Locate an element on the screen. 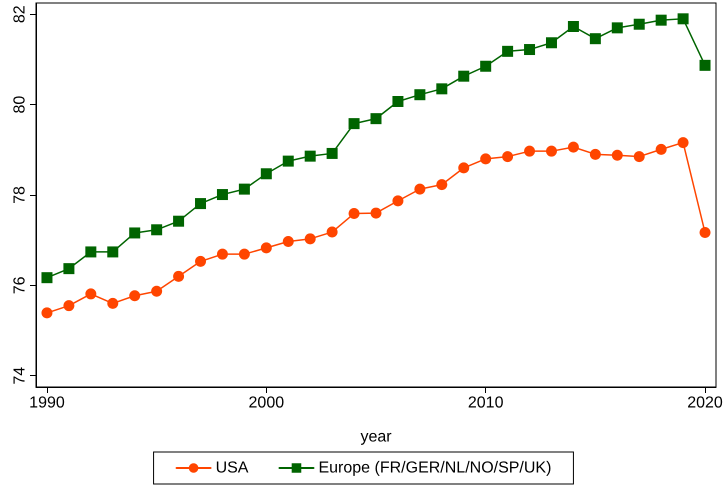 The height and width of the screenshot is (485, 727). y-tick-label: 74 is located at coordinates (20, 375).